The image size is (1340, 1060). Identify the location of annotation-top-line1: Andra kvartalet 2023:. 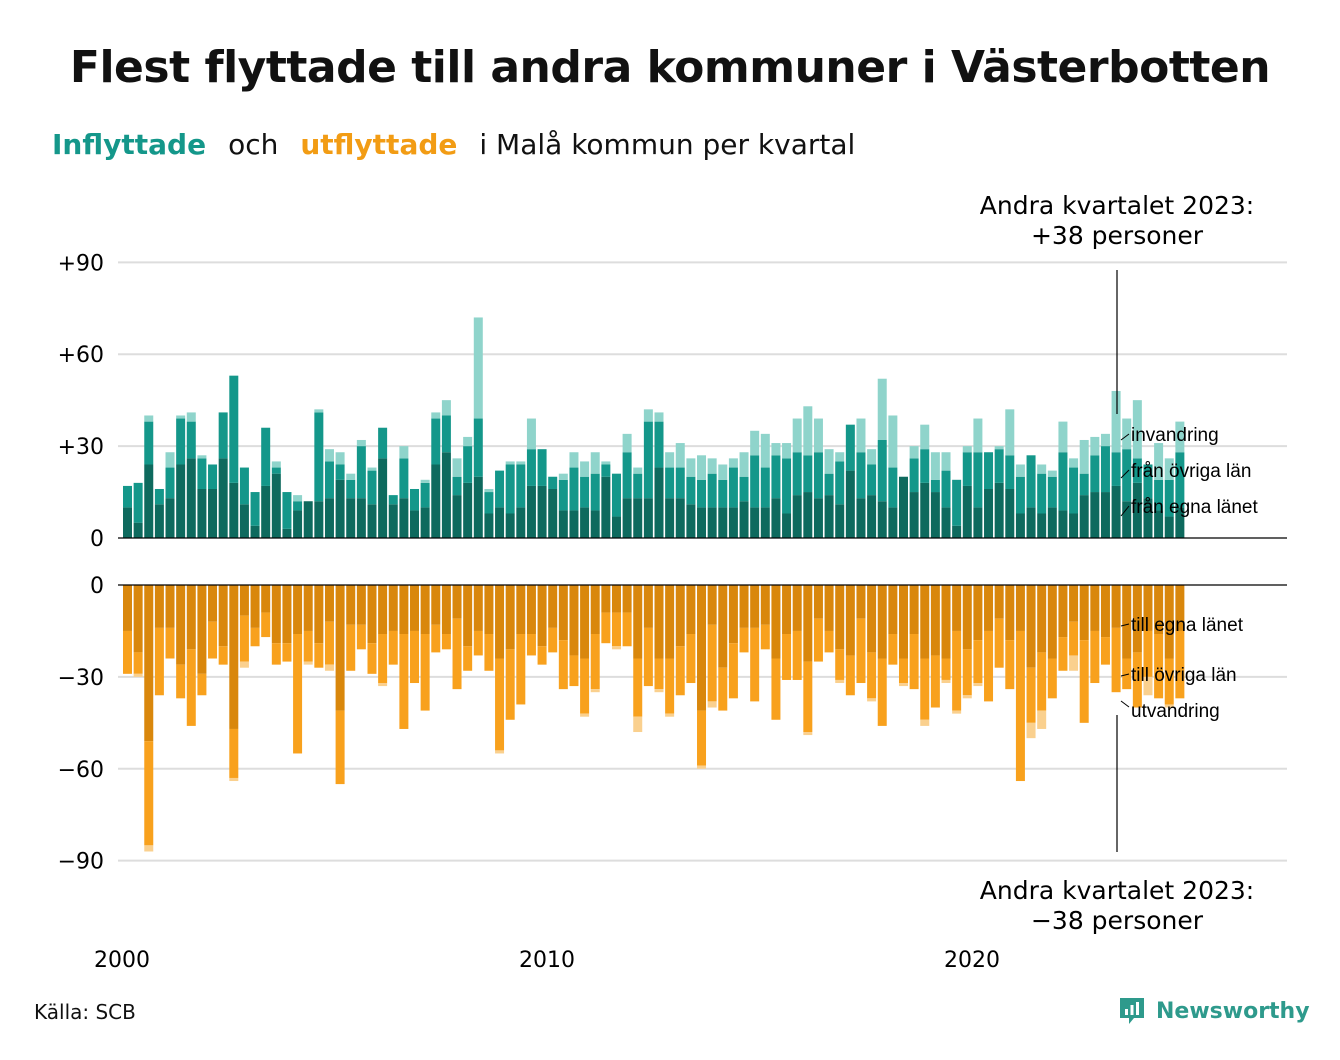
(1117, 205).